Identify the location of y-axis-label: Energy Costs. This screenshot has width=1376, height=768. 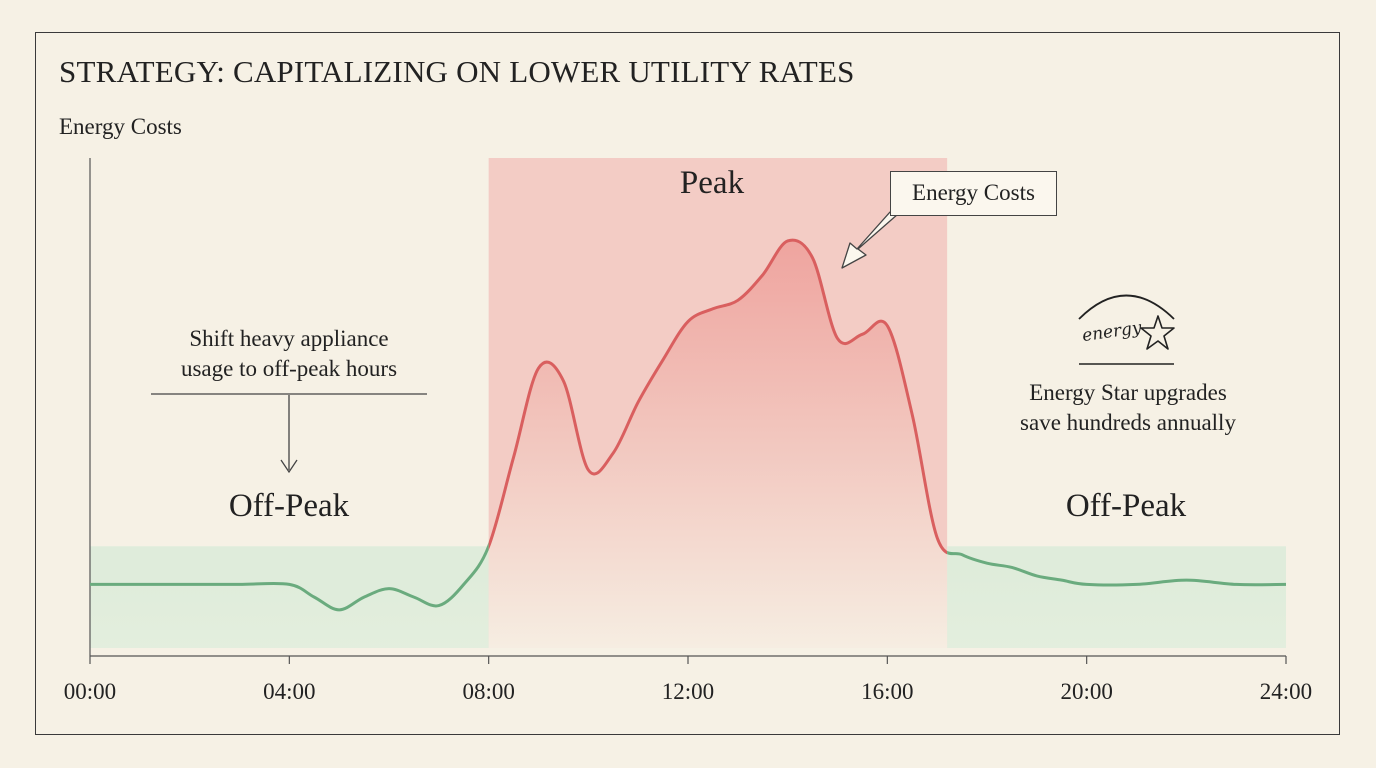
(120, 126).